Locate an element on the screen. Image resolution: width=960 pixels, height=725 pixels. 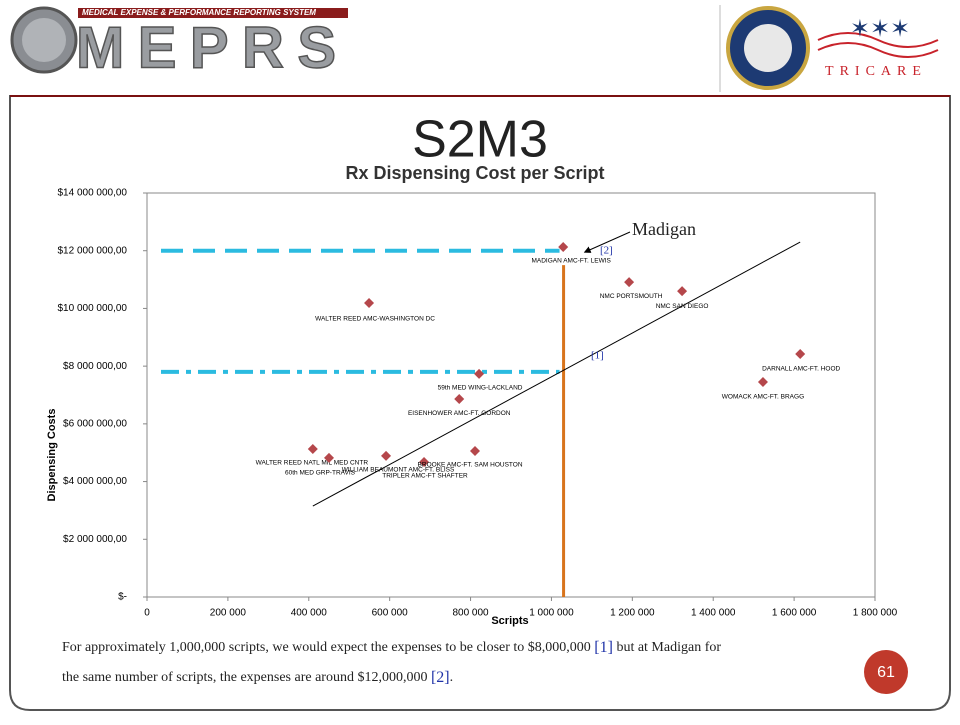
x-tick-label: 600 000 is located at coordinates (390, 613).